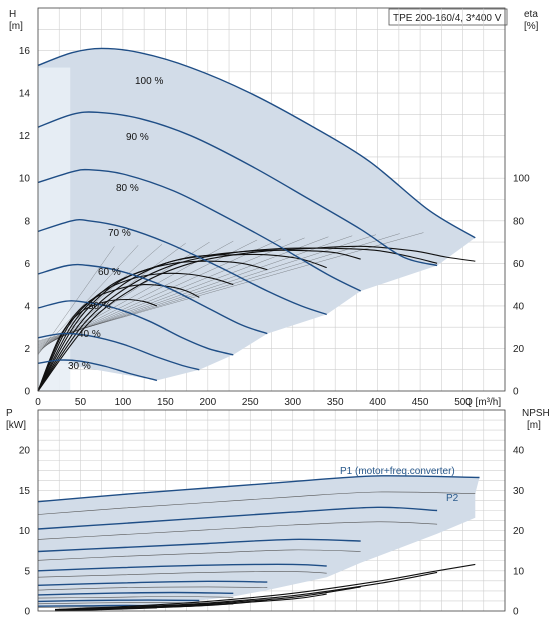  What do you see at coordinates (149, 81) in the screenshot?
I see `speed-curve-label: 100 %` at bounding box center [149, 81].